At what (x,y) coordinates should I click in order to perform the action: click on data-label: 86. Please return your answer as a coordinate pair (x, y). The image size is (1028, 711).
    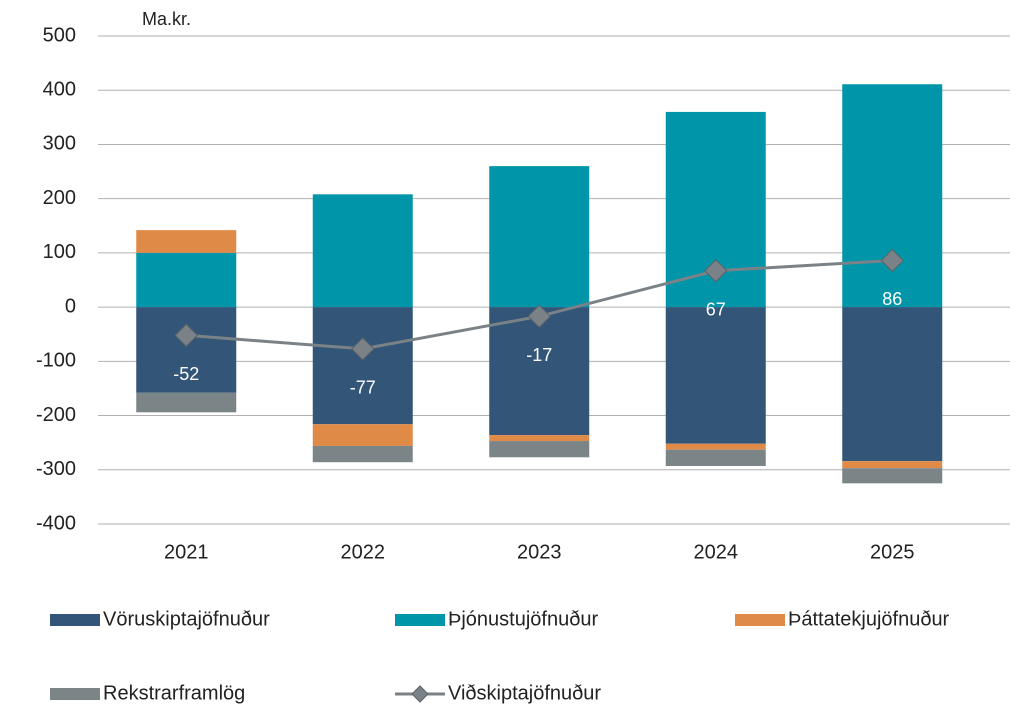
    Looking at the image, I should click on (892, 299).